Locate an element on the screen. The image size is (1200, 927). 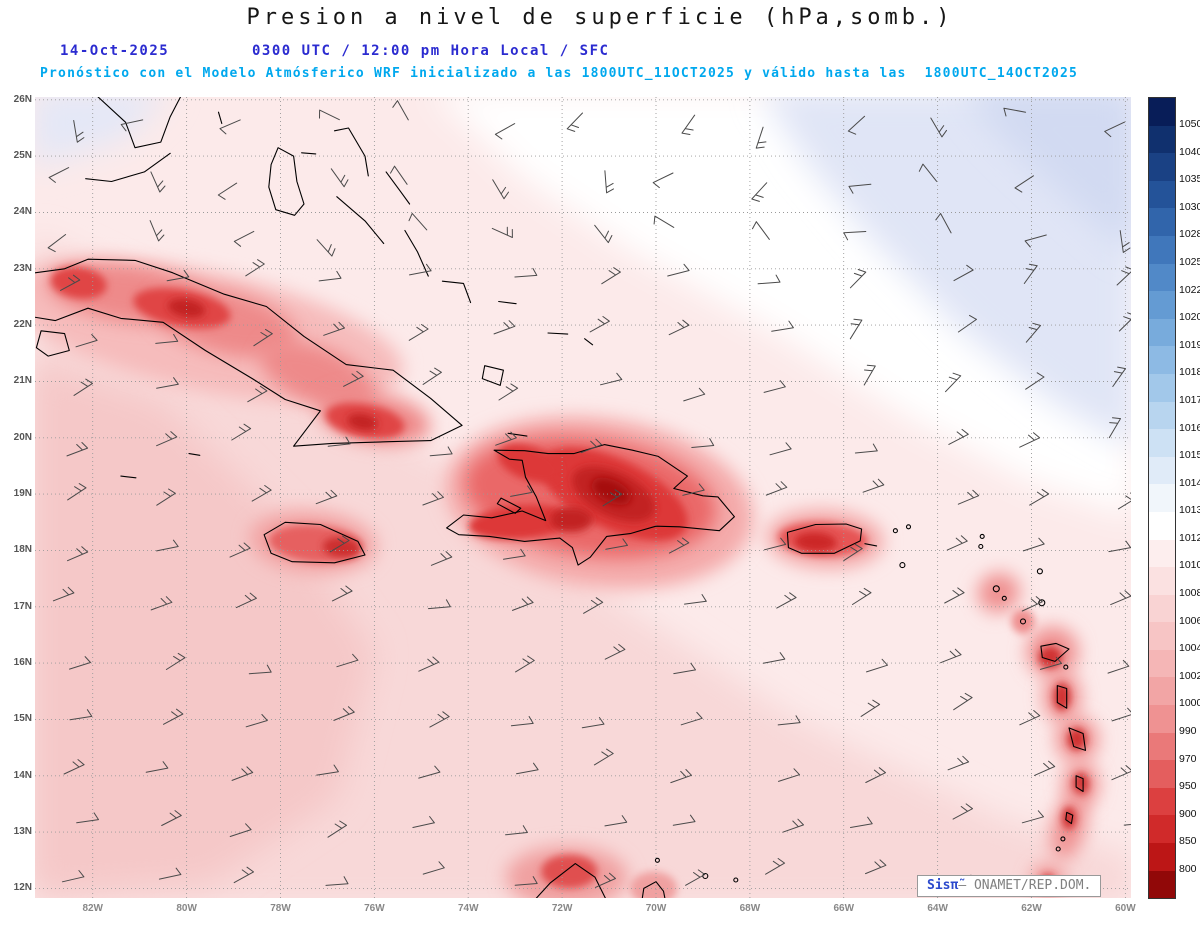
lon-label: 76W is located at coordinates (374, 908).